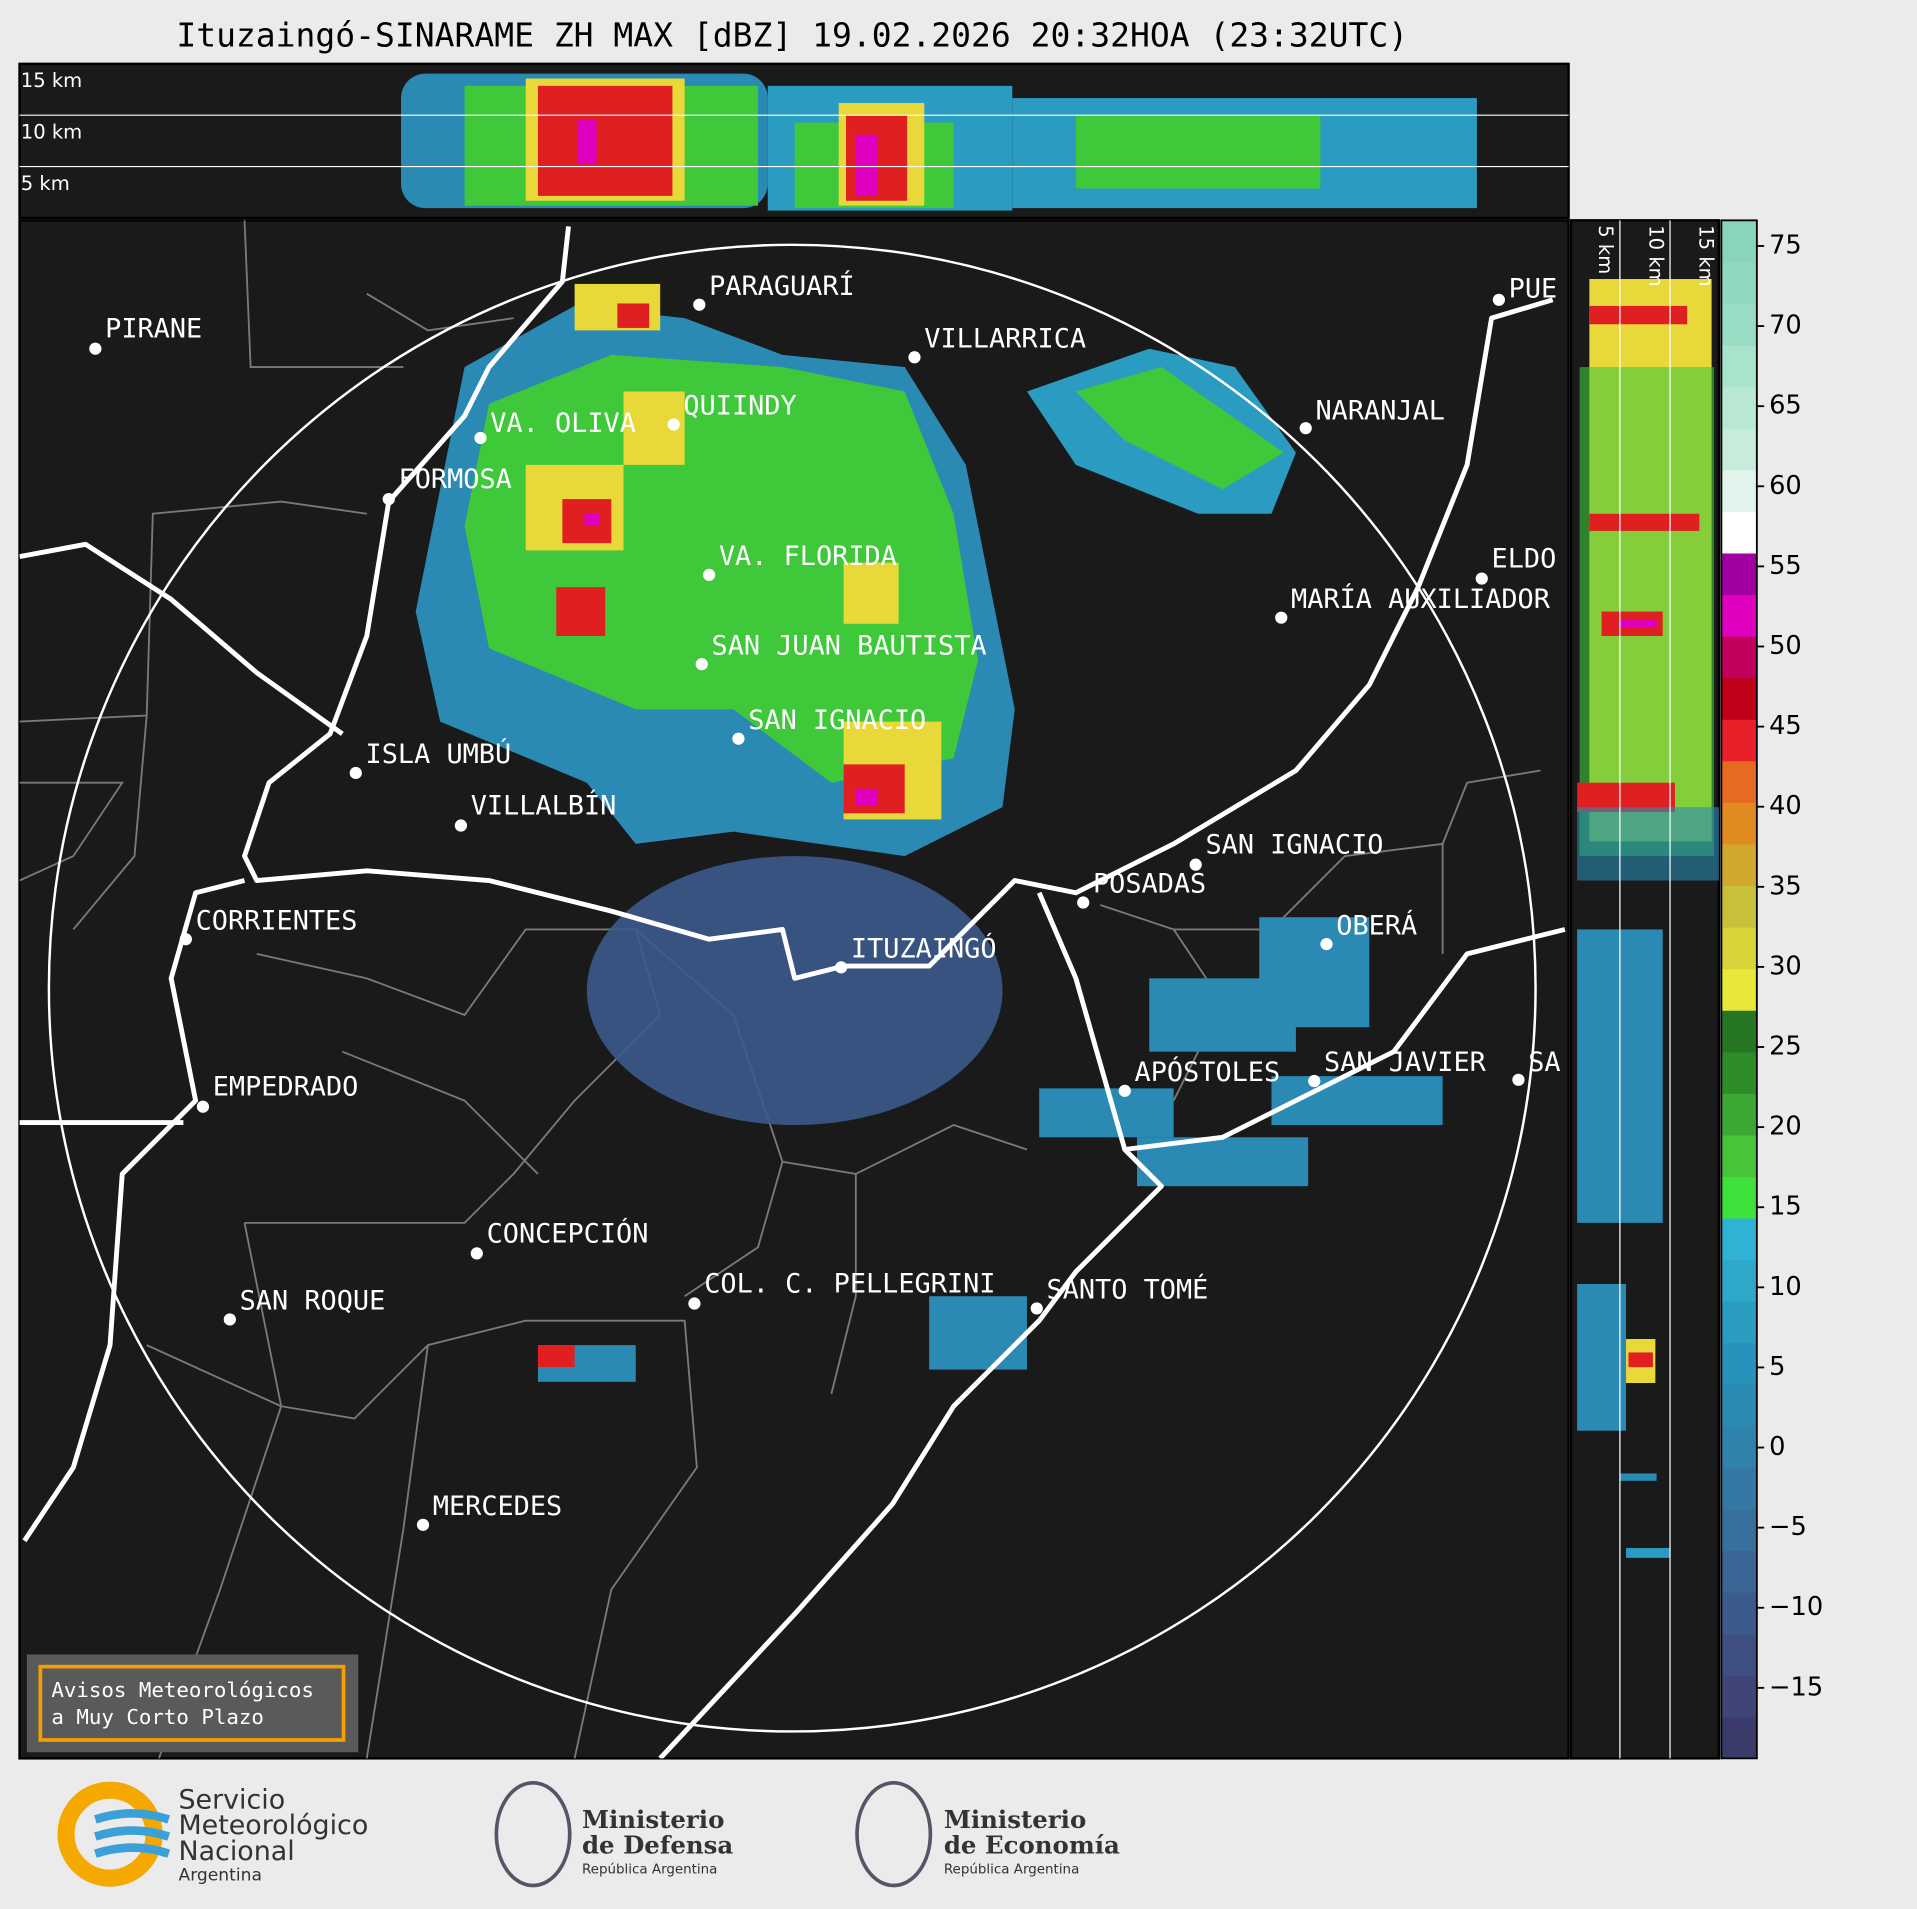 The height and width of the screenshot is (1909, 1917). What do you see at coordinates (1785, 886) in the screenshot?
I see `colorbar-tick-label: 35` at bounding box center [1785, 886].